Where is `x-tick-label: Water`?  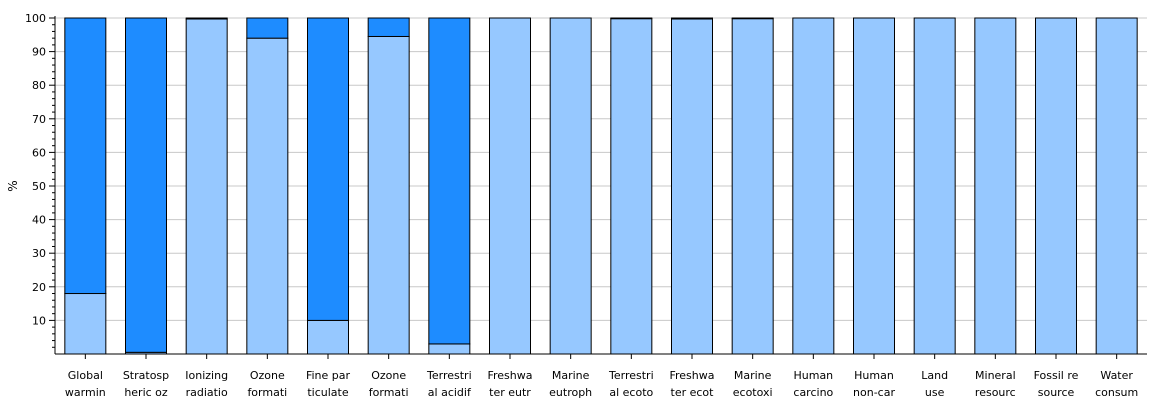
x-tick-label: Water is located at coordinates (1116, 375).